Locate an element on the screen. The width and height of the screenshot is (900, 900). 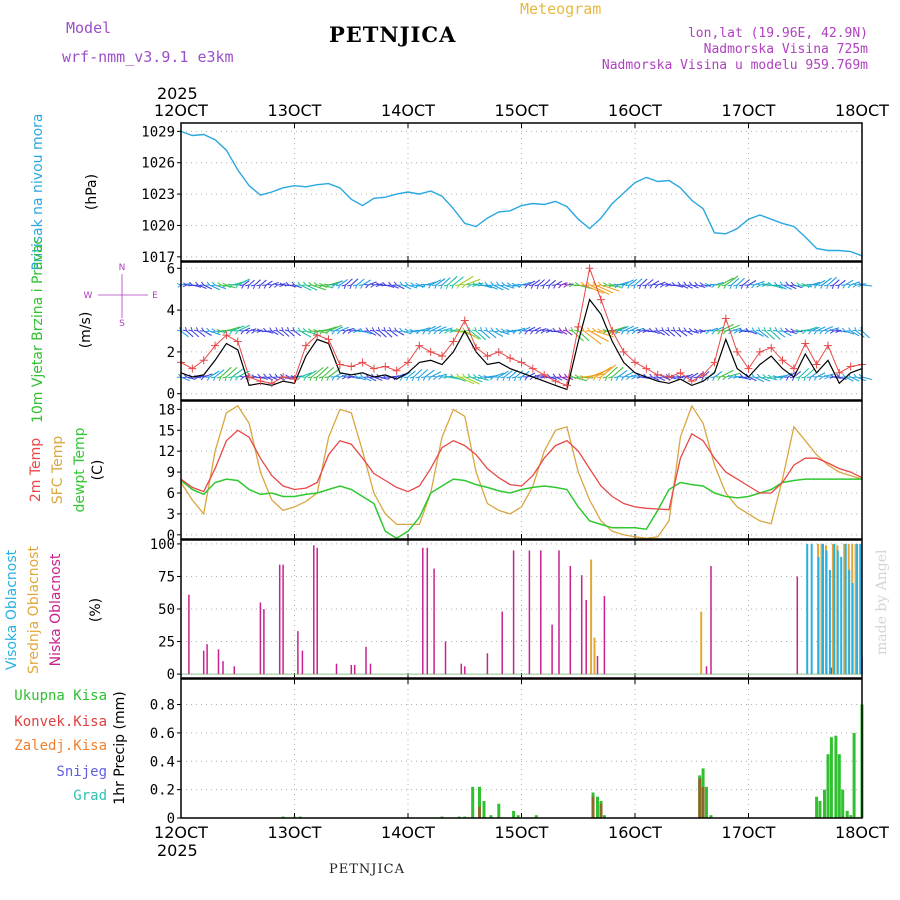
x-tick-label-top: 14OCT is located at coordinates (408, 110).